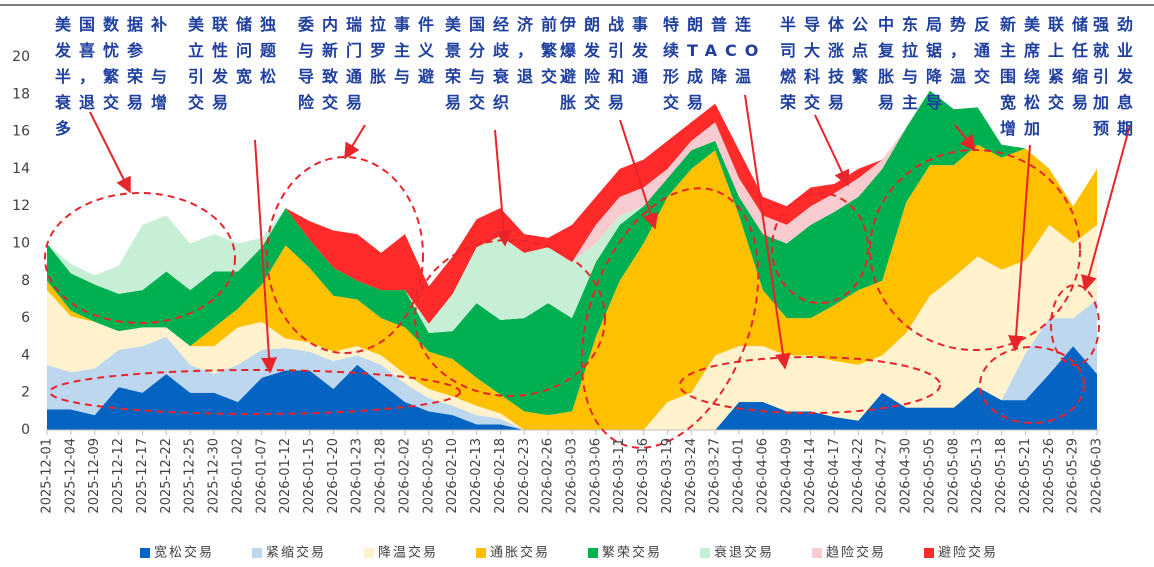  I want to click on x-tick-label: 2026-03-24, so click(691, 476).